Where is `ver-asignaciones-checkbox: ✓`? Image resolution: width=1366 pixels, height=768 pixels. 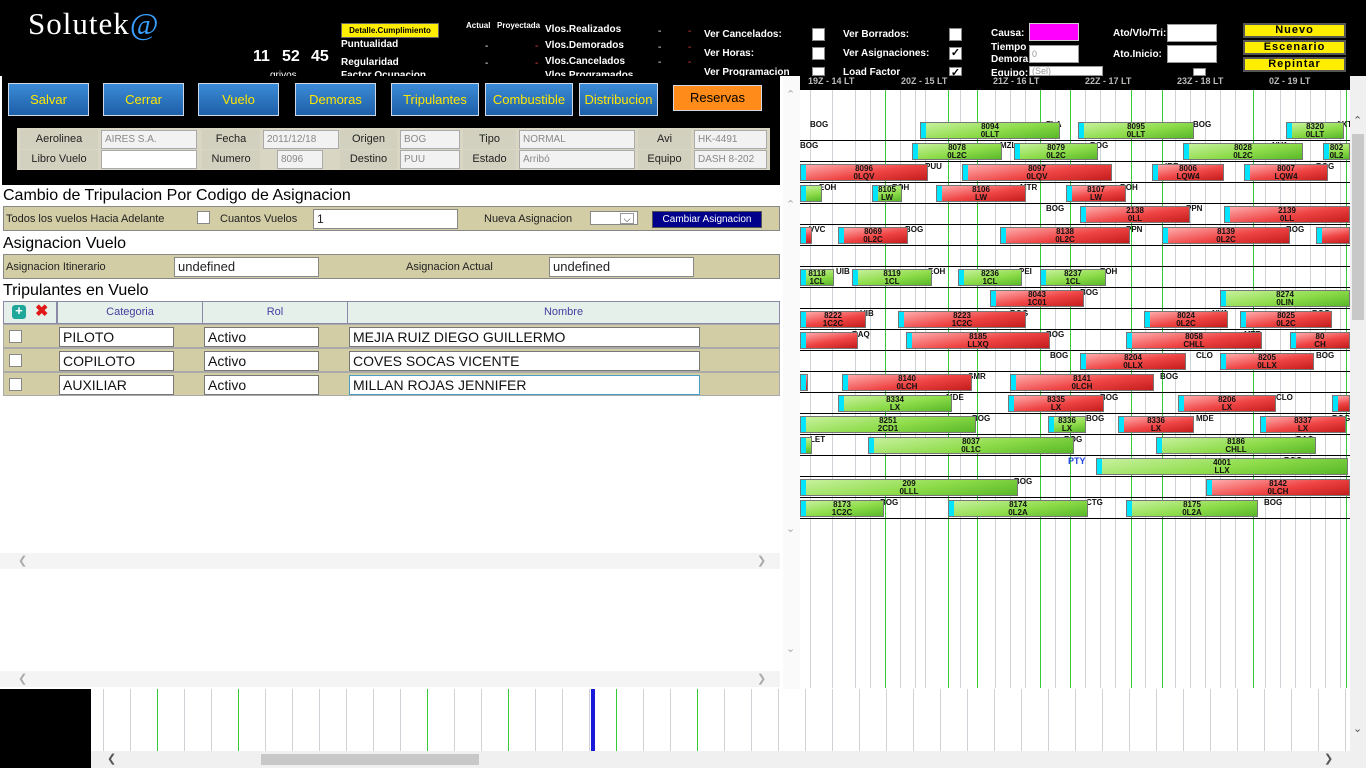 ver-asignaciones-checkbox: ✓ is located at coordinates (955, 53).